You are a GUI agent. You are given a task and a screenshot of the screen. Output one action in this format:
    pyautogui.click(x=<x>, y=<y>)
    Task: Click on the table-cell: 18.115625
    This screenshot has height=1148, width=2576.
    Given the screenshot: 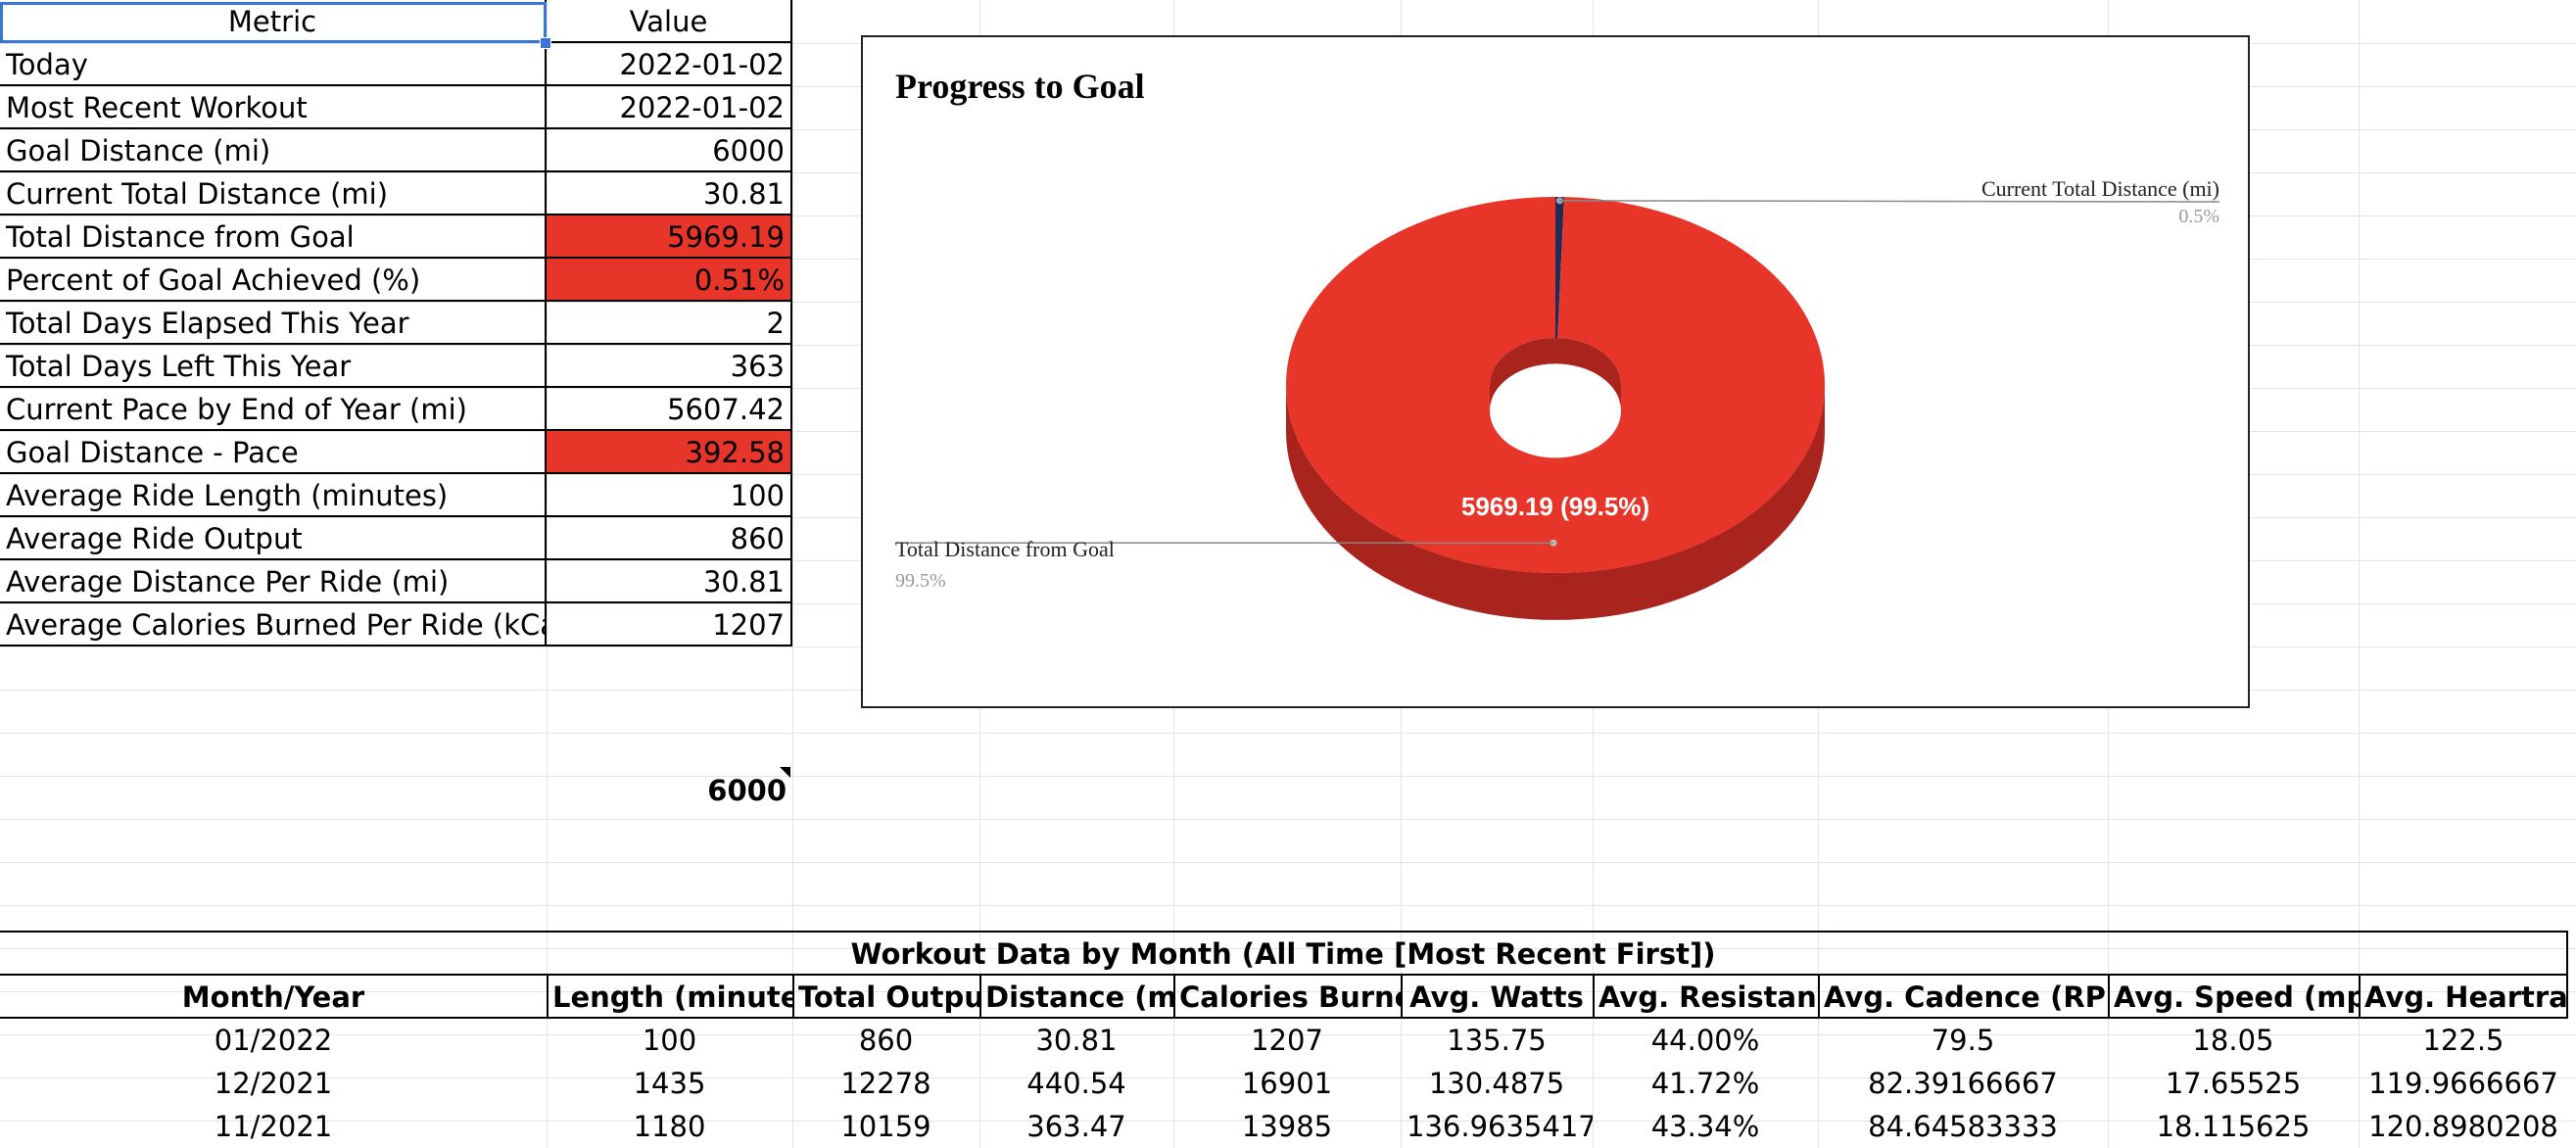 What is the action you would take?
    pyautogui.click(x=2234, y=1126)
    